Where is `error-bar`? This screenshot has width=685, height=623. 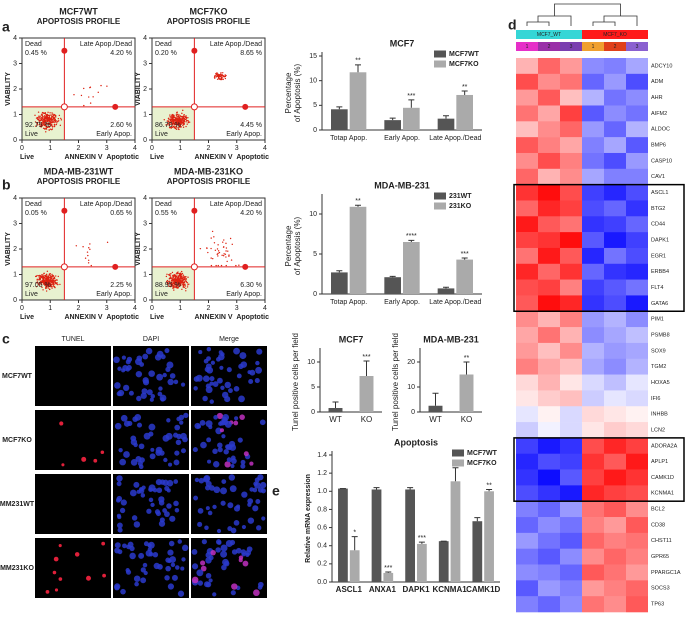
error-bar is located at coordinates (366, 368).